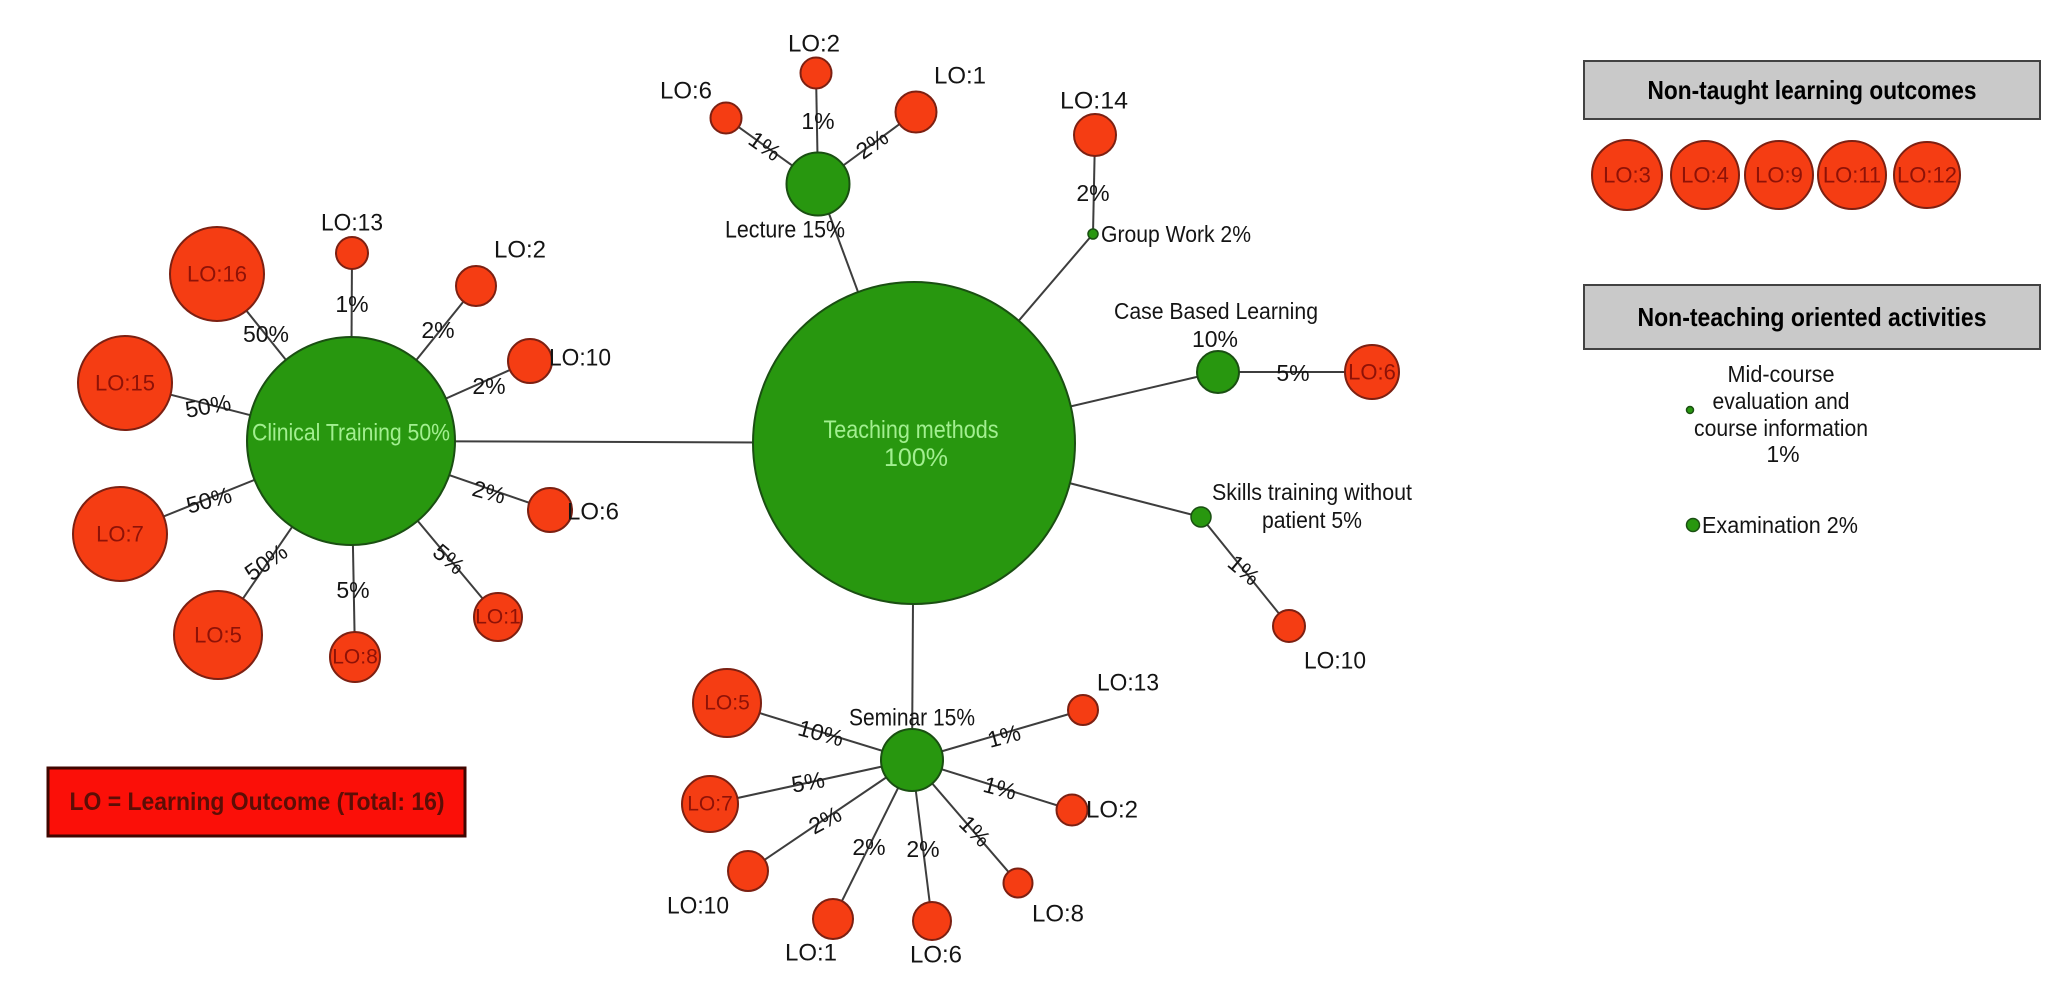  I want to click on svg-text: Seminar 15%, so click(912, 718).